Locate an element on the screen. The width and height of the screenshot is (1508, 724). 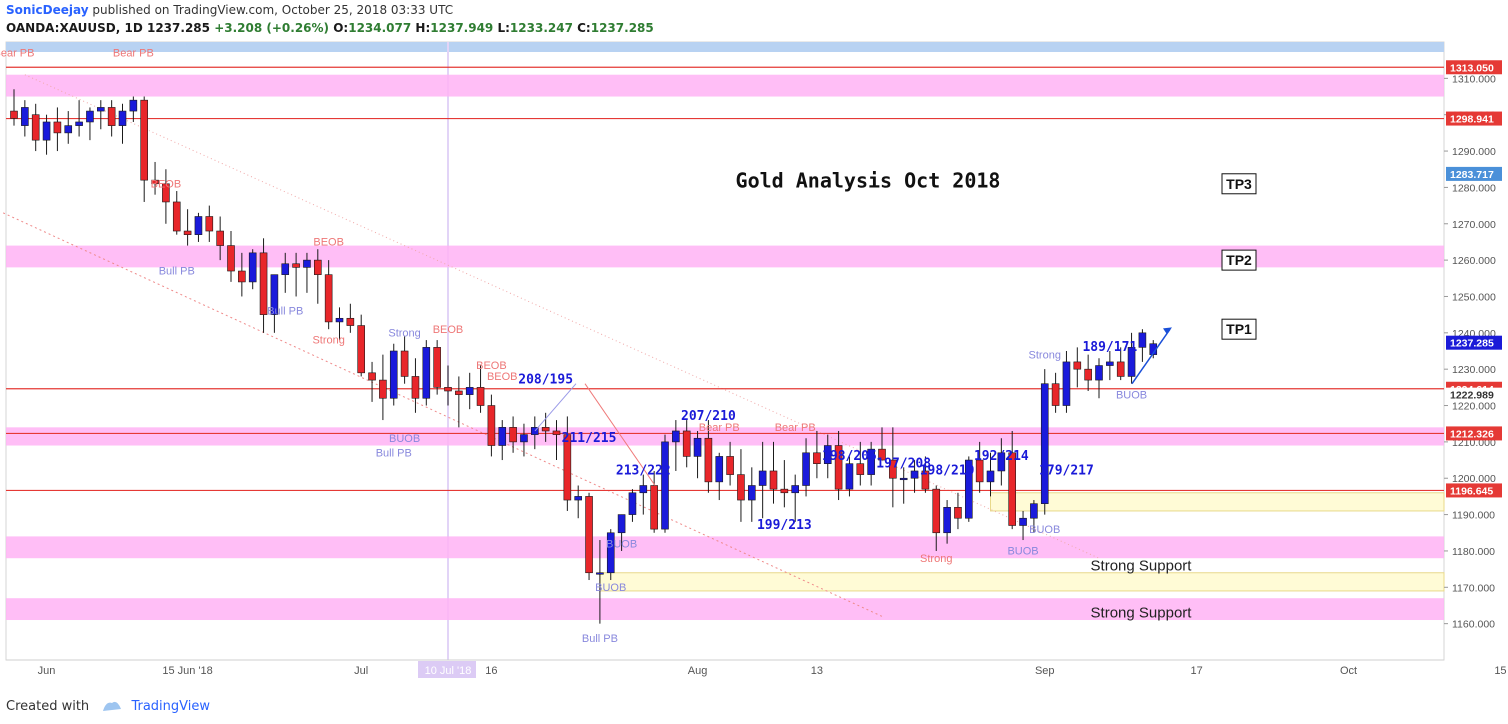
x-tick-label-0: Jun is located at coordinates (47, 671).